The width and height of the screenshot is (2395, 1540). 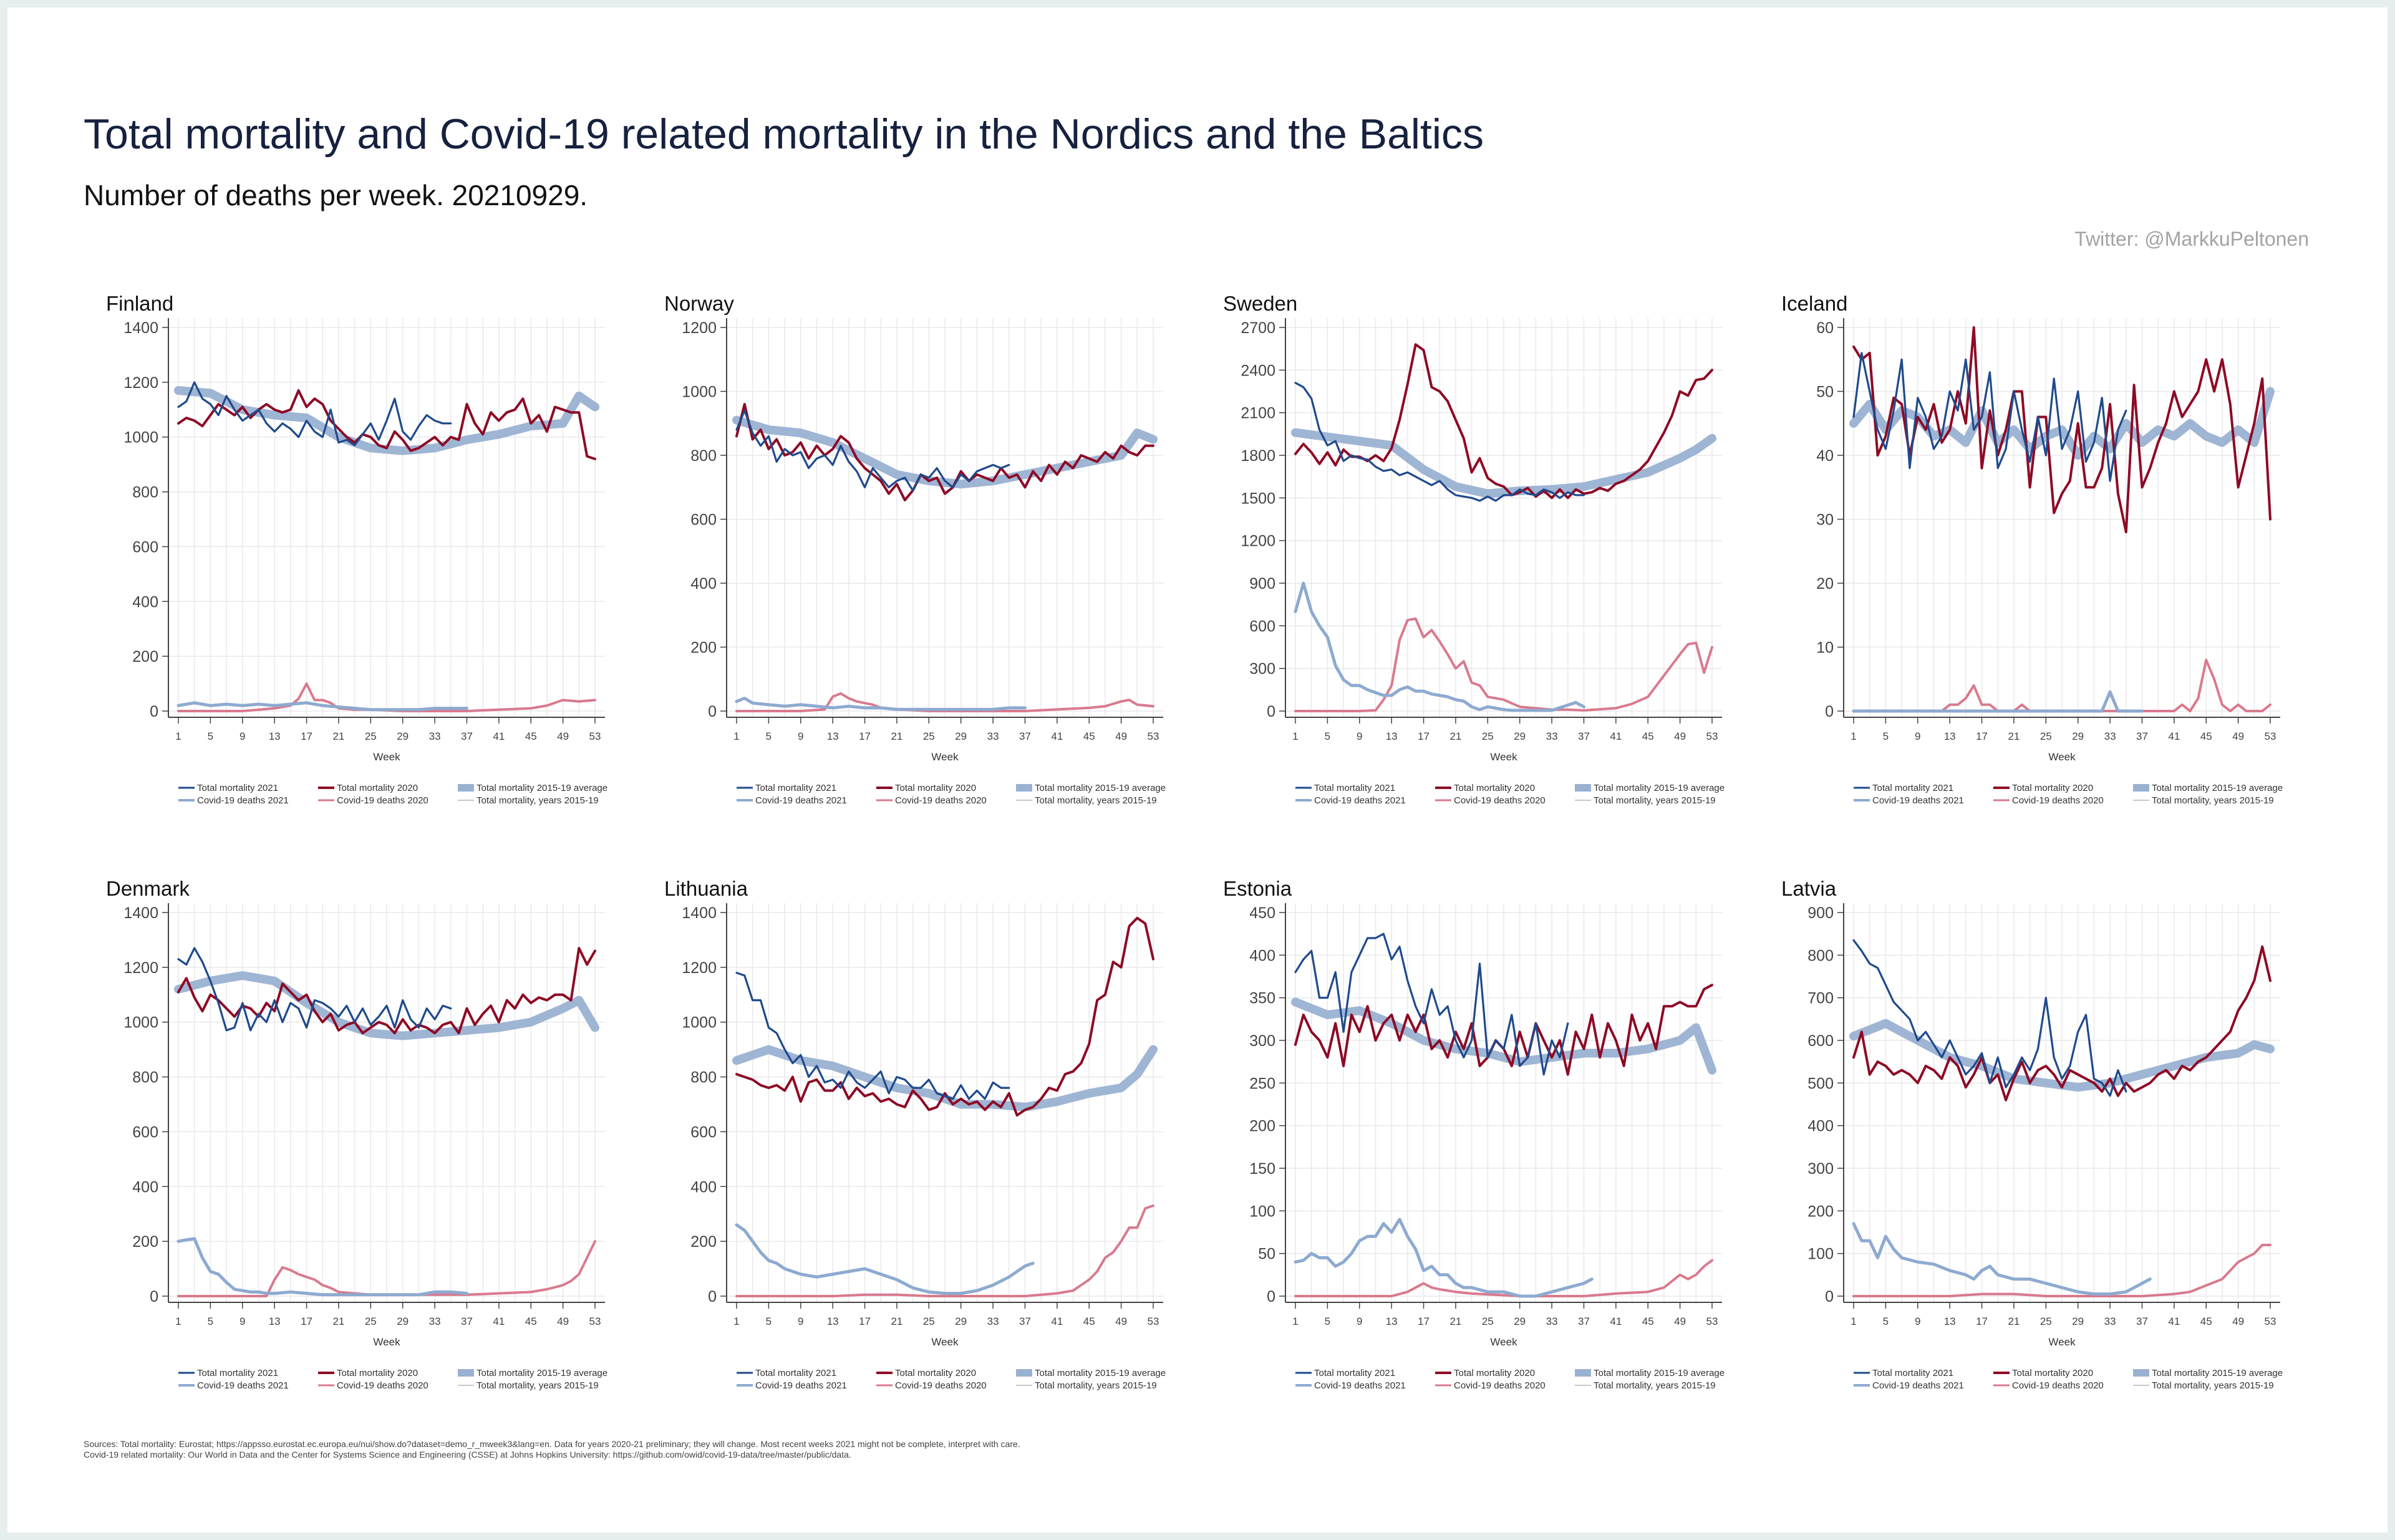 I want to click on y-tick-label: 900, so click(x=1820, y=913).